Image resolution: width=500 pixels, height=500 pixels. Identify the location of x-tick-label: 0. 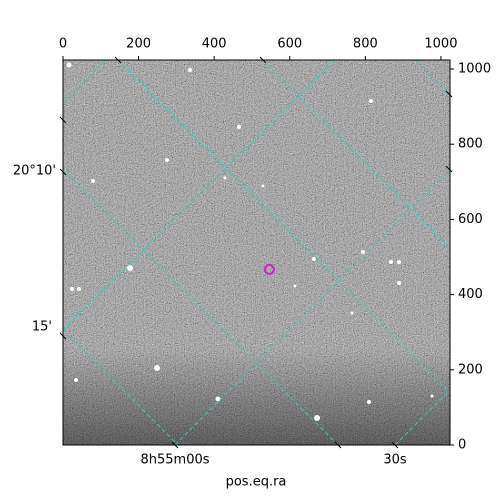
(63, 44).